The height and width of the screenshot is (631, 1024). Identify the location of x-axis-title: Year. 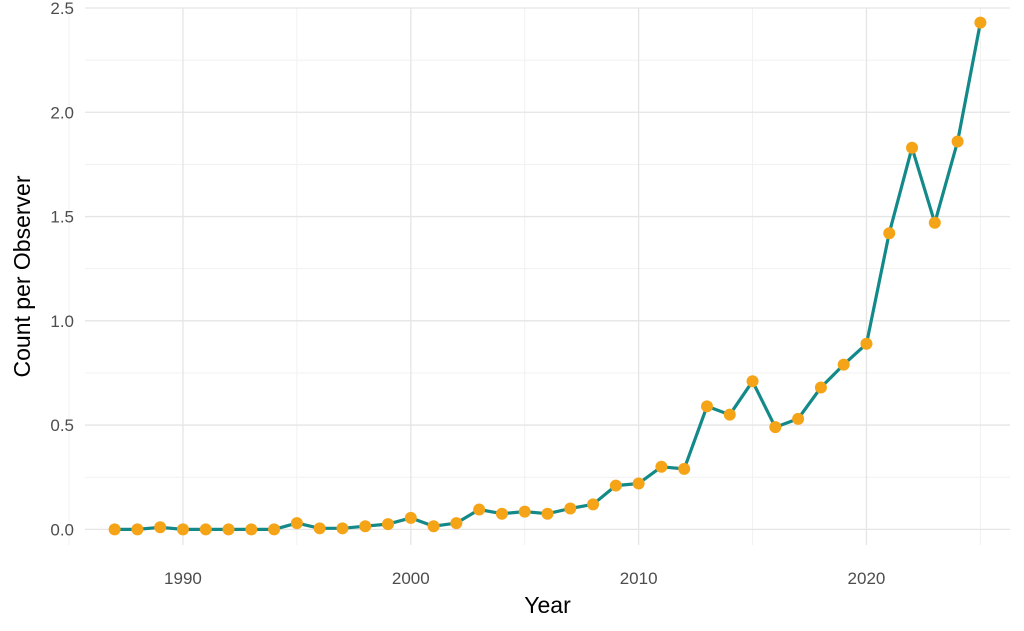
(547, 605).